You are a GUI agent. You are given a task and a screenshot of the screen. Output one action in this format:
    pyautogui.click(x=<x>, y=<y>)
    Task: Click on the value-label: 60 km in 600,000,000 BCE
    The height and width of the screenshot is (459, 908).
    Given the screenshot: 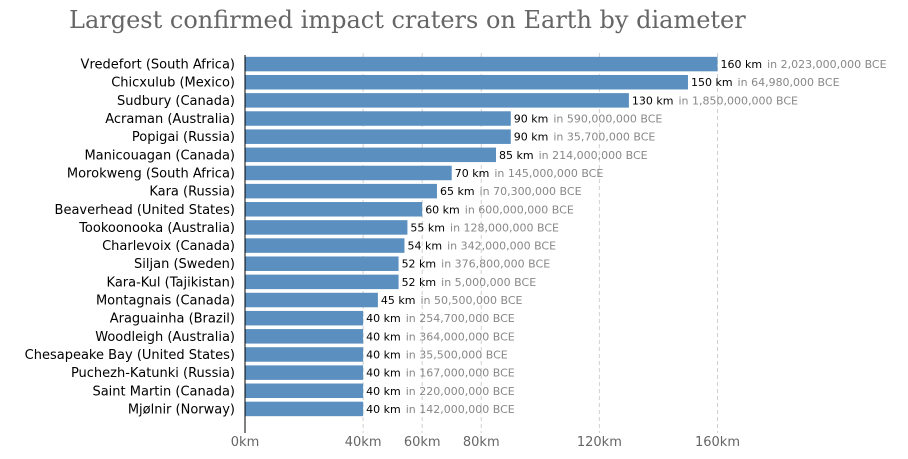 What is the action you would take?
    pyautogui.click(x=499, y=209)
    